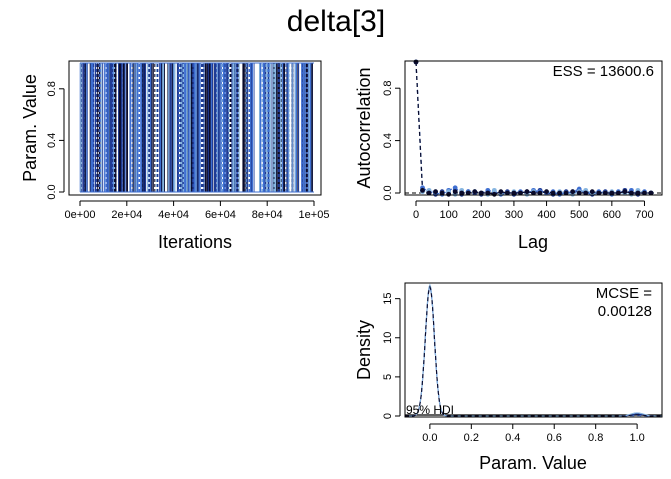 The width and height of the screenshot is (671, 479). Describe the element at coordinates (471, 438) in the screenshot. I see `x-tick-label: 0.2` at that location.